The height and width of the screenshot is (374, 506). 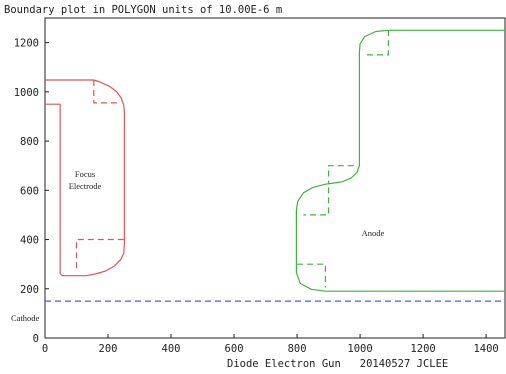 I want to click on x-tick-label: 600, so click(x=234, y=349).